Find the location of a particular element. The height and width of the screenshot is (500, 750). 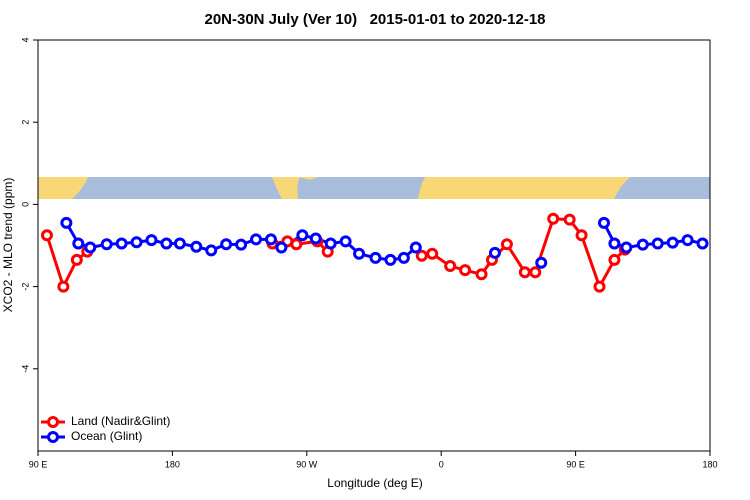

legend-label: Land (Nadir&Glint) is located at coordinates (120, 421).